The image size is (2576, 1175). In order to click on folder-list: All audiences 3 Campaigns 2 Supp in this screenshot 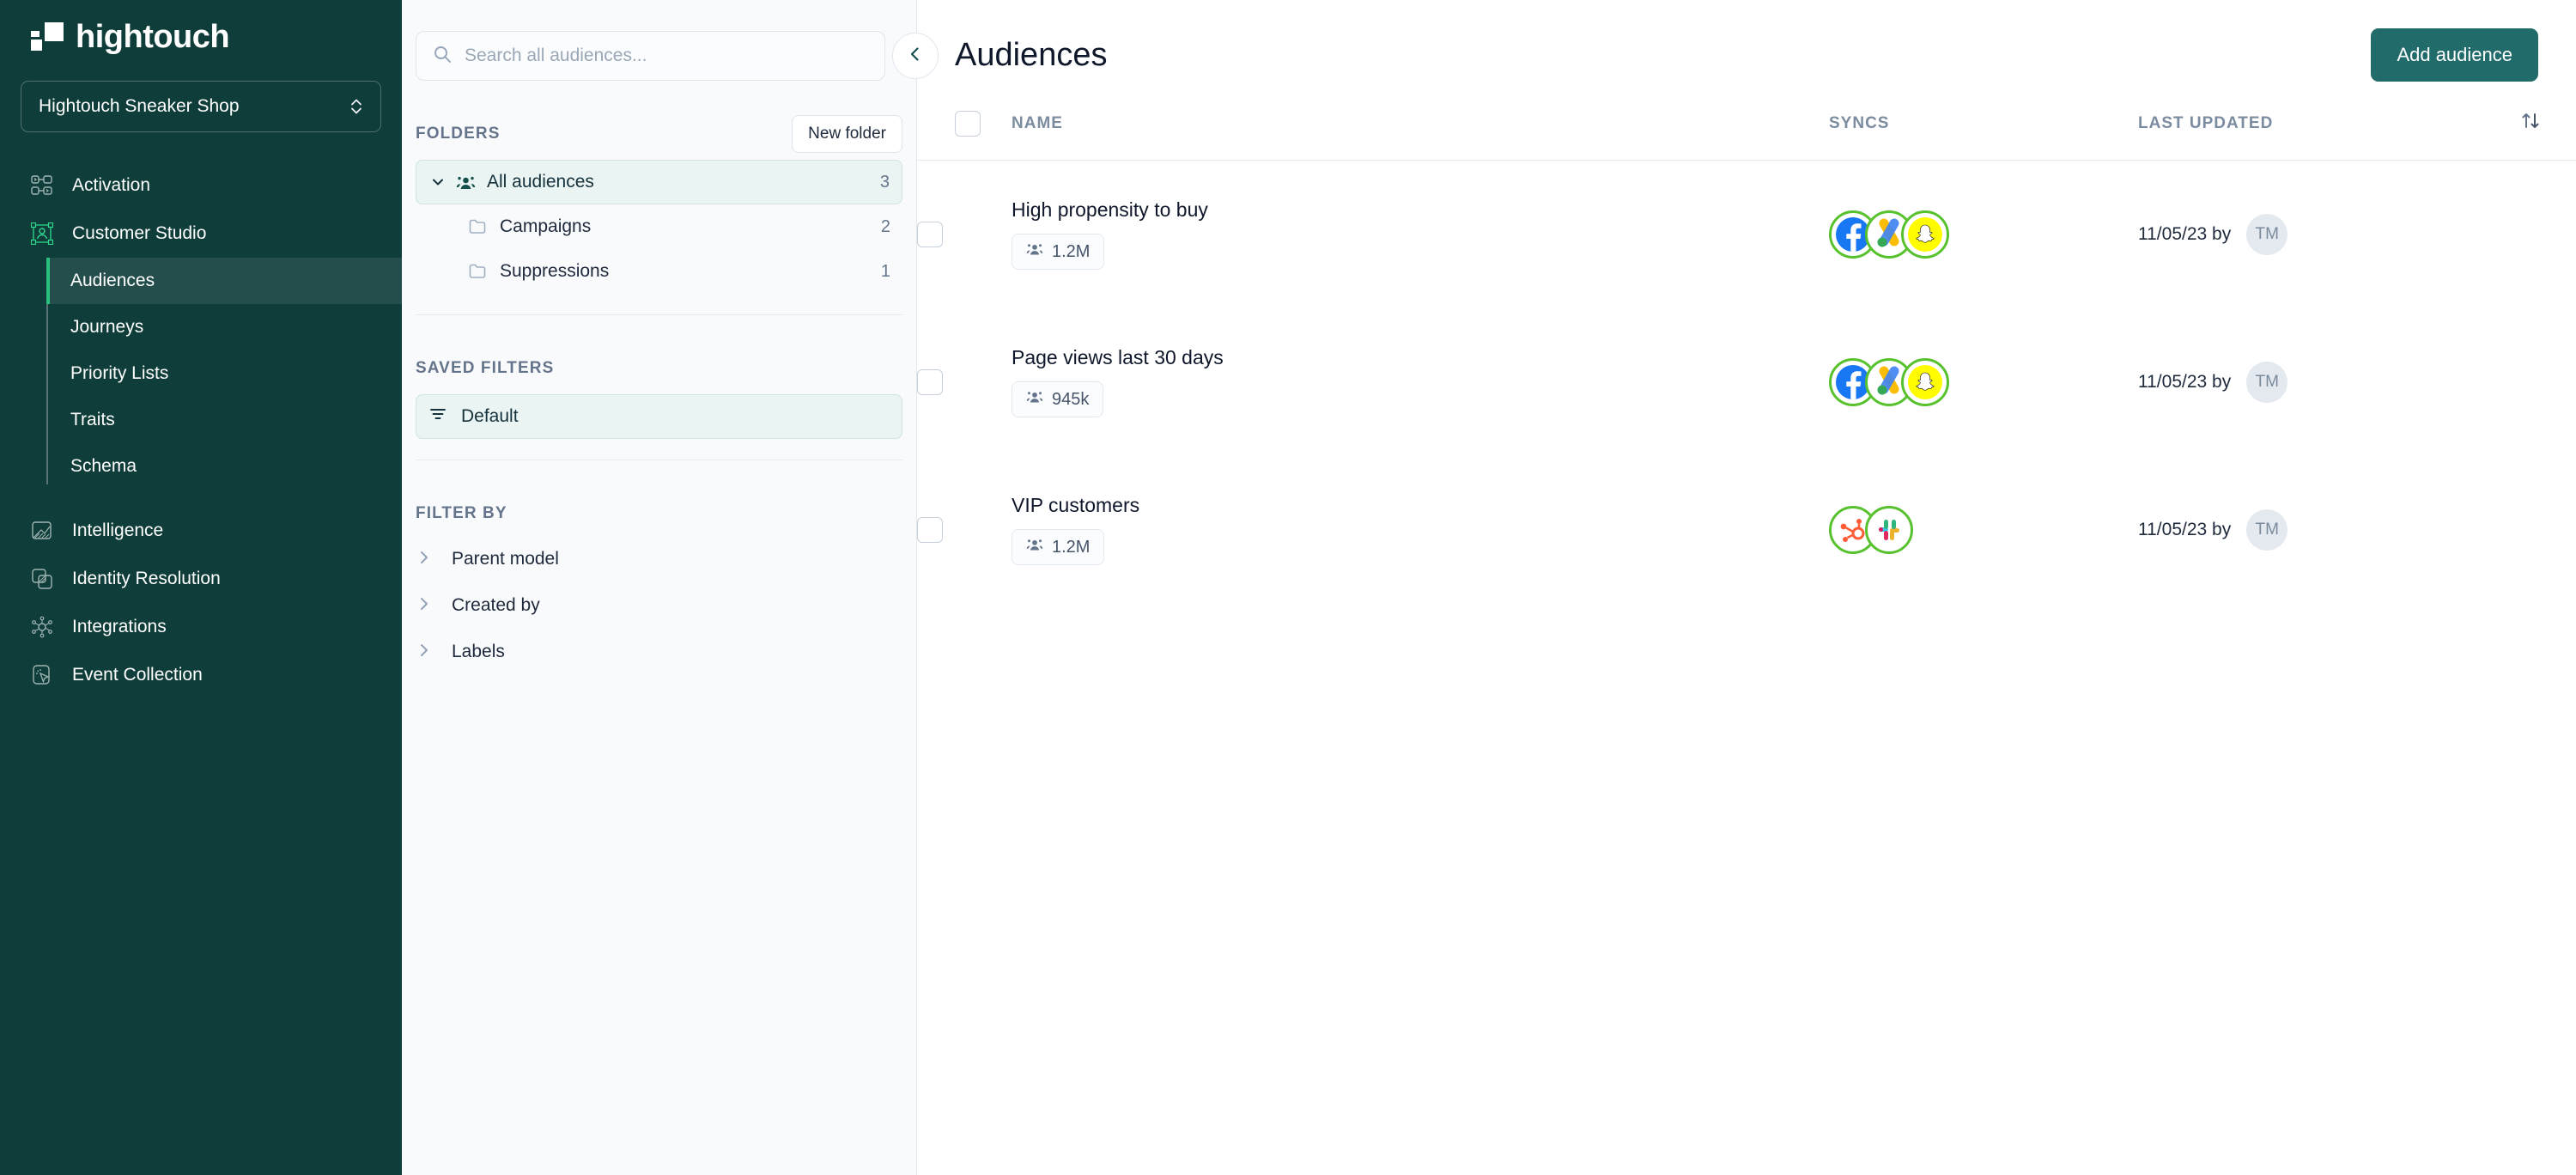, I will do `click(659, 227)`.